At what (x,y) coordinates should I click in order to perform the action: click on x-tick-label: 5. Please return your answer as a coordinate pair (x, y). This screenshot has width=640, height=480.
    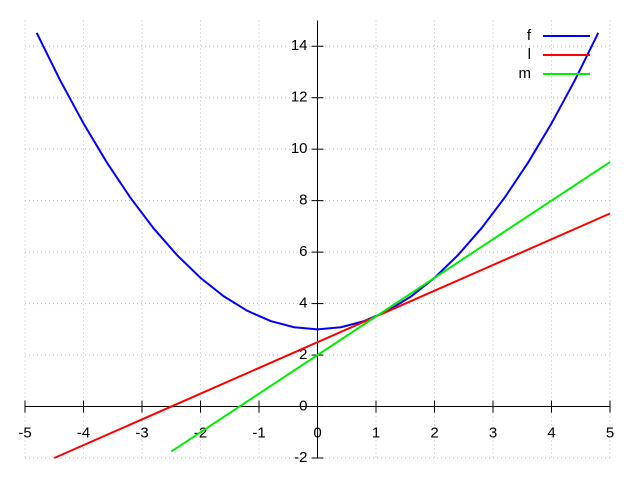
    Looking at the image, I should click on (610, 432).